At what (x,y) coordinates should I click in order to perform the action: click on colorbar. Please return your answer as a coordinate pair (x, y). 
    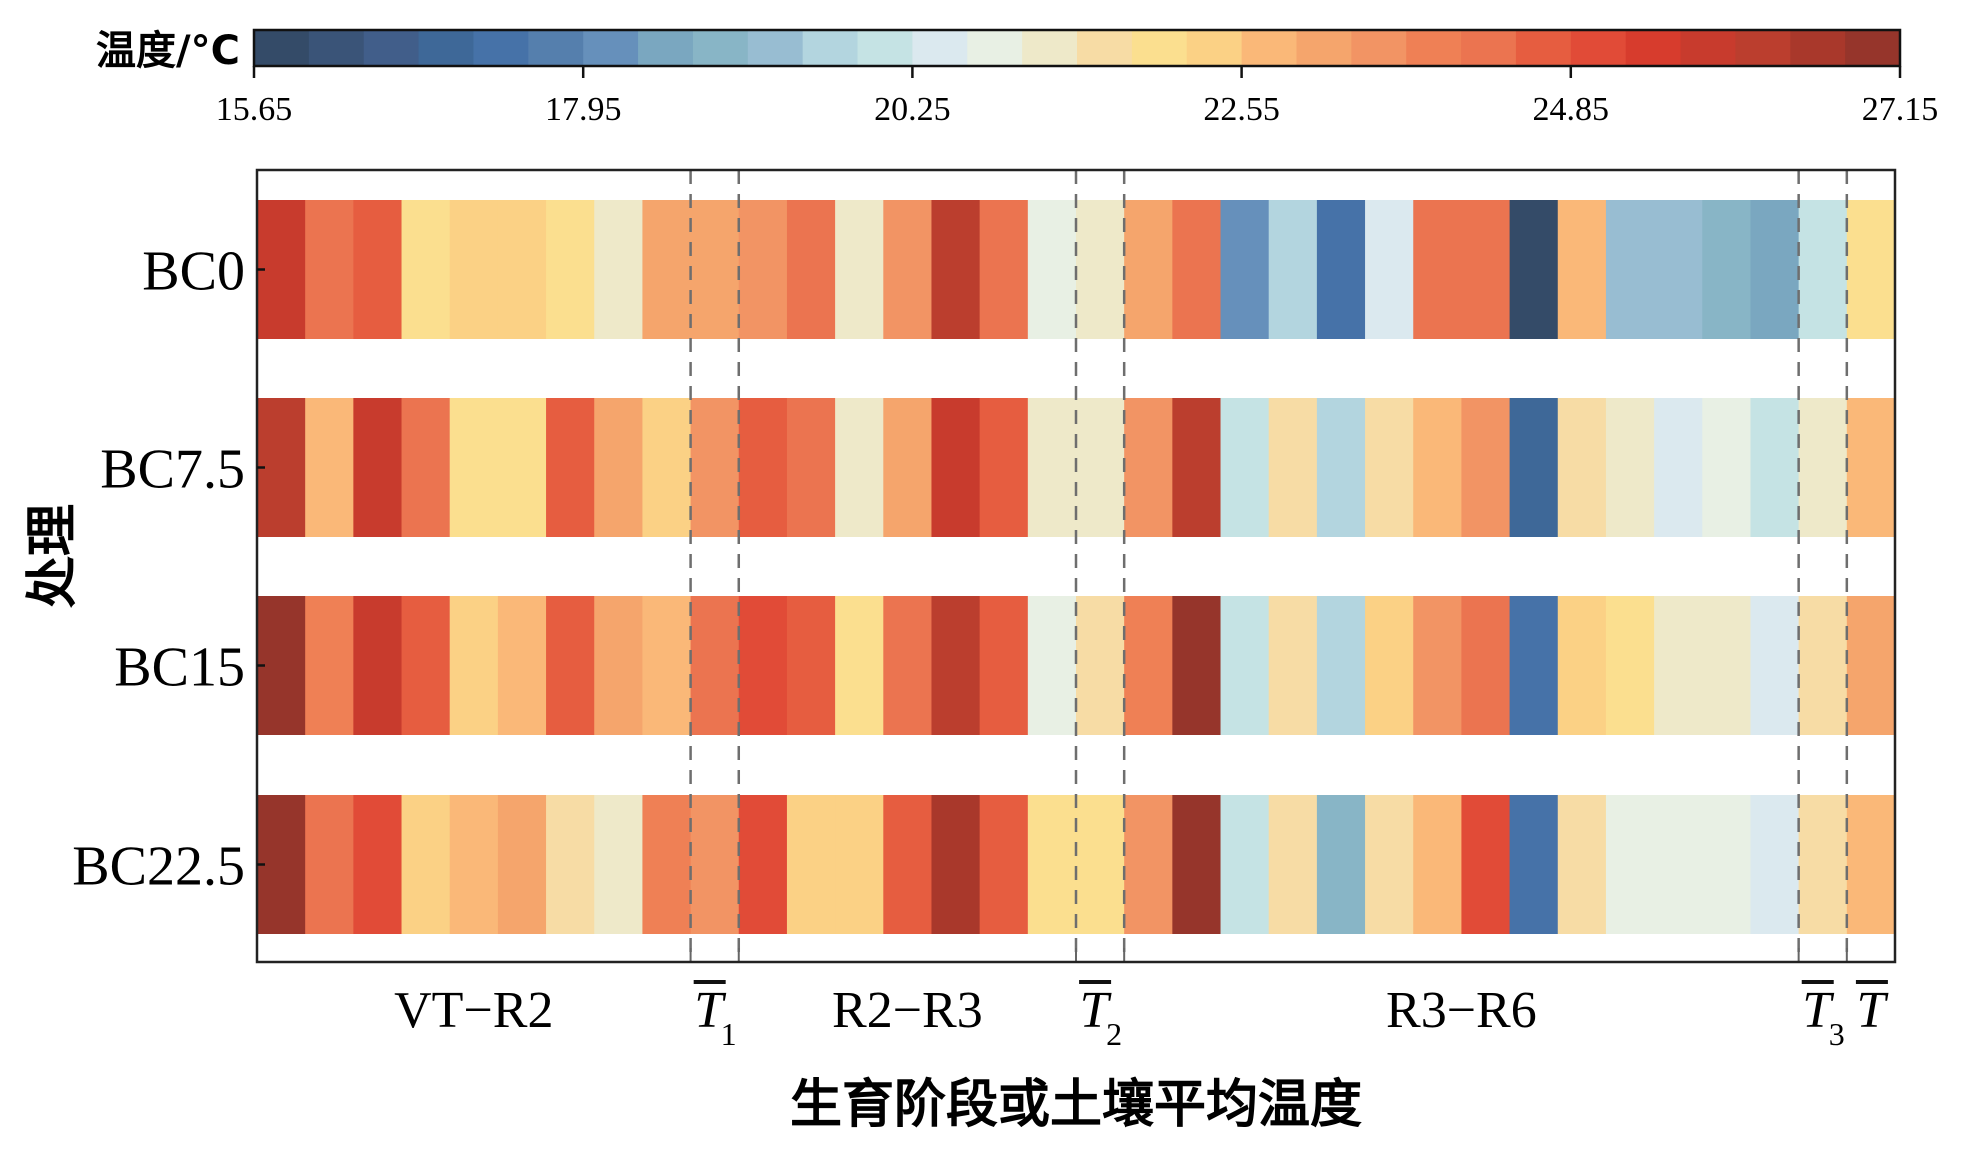
    Looking at the image, I should click on (1077, 48).